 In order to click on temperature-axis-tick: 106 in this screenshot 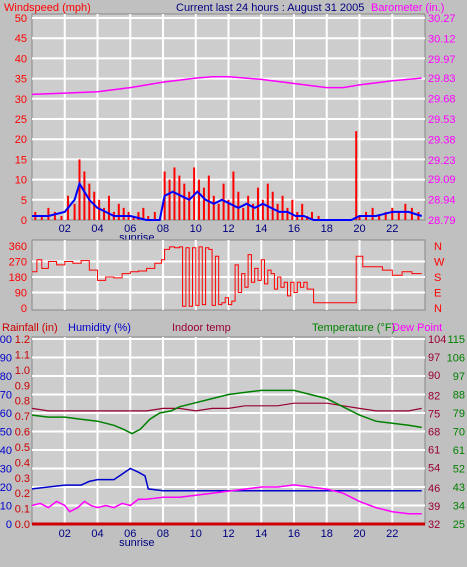, I will do `click(456, 359)`.